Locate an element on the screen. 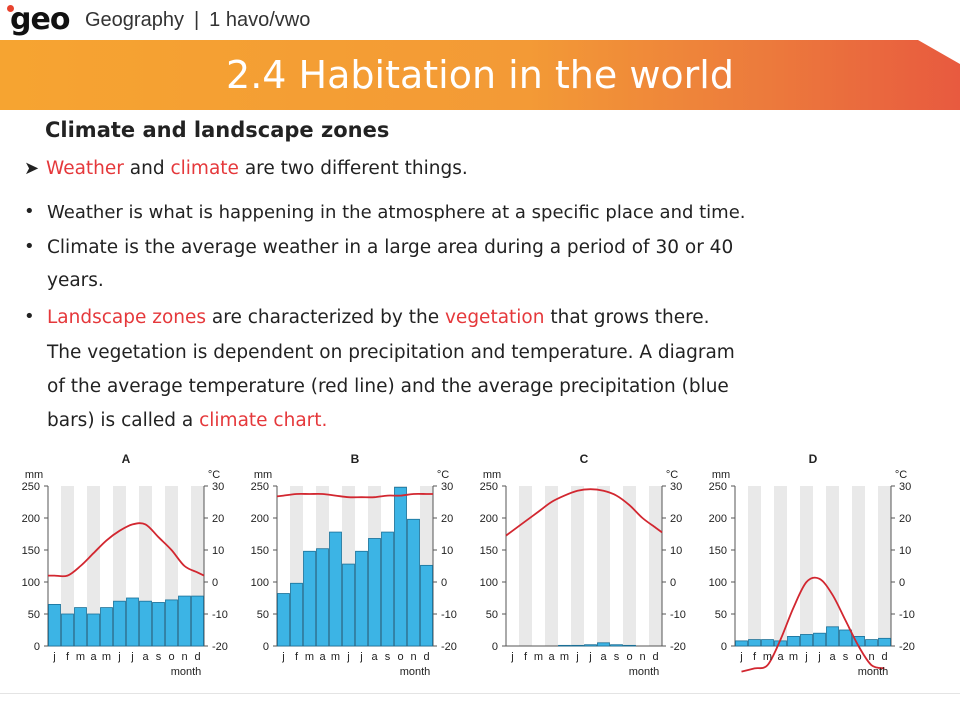  landscape-text-3: bars) is called a is located at coordinates (123, 420).